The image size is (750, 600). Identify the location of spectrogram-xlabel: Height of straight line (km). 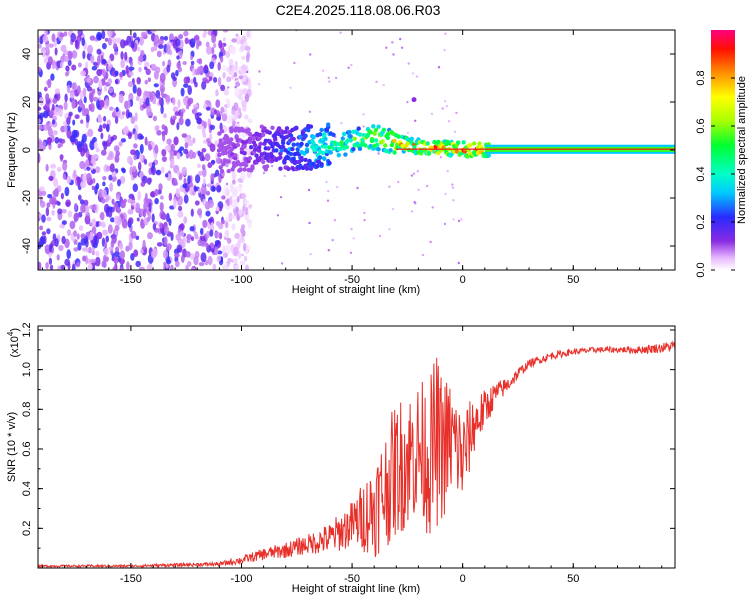
(356, 290).